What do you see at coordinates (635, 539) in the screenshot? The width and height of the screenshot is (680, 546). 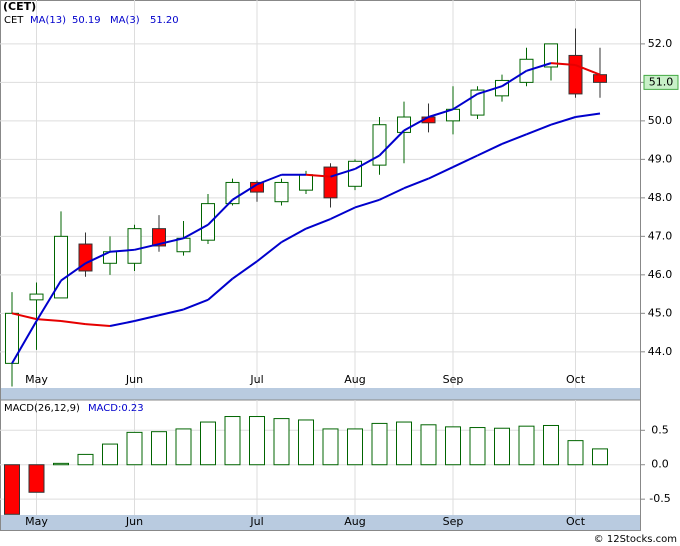 I see `copyright: © 12Stocks.com` at bounding box center [635, 539].